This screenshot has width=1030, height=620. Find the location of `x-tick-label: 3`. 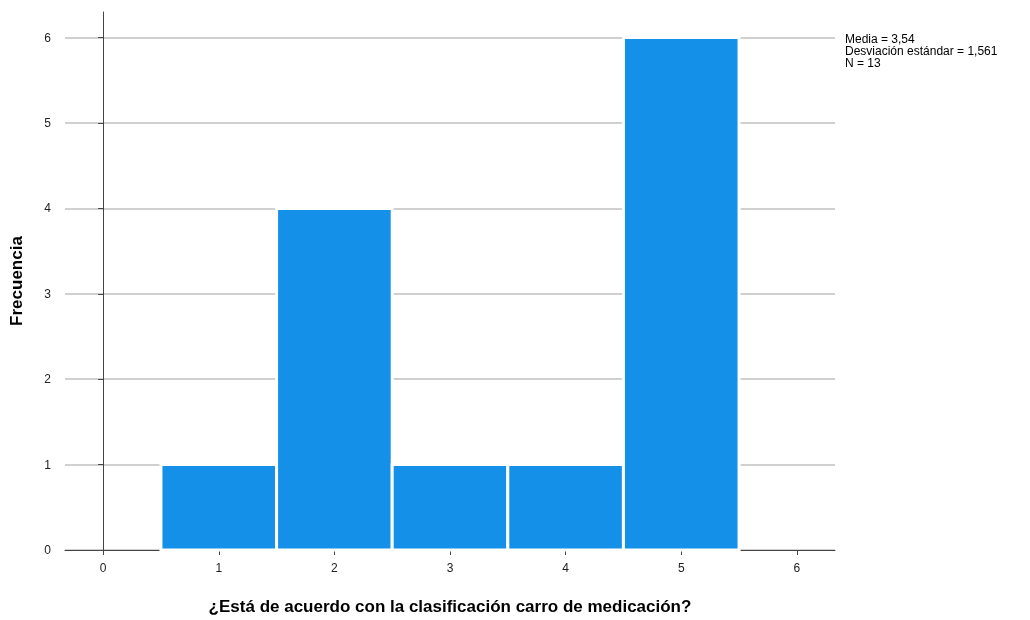

x-tick-label: 3 is located at coordinates (450, 568).